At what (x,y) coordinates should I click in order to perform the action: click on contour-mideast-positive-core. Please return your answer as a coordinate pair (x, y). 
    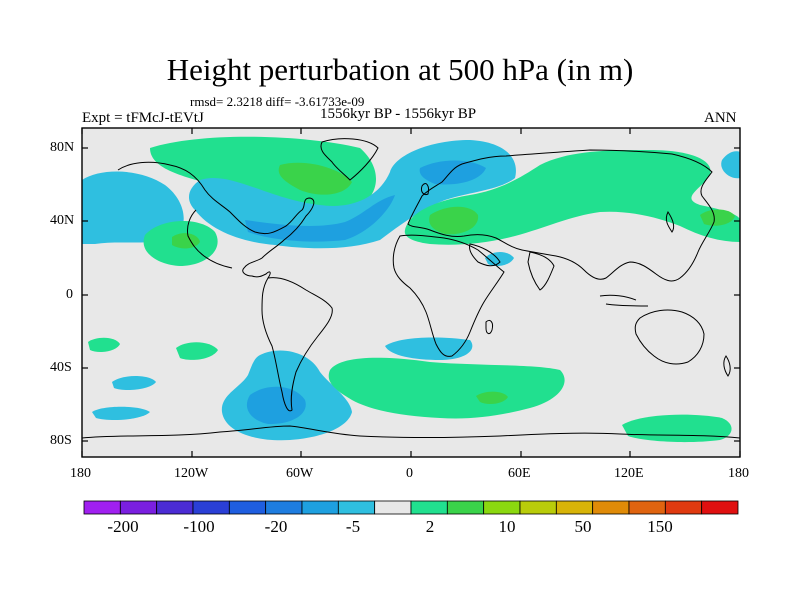
    Looking at the image, I should click on (454, 220).